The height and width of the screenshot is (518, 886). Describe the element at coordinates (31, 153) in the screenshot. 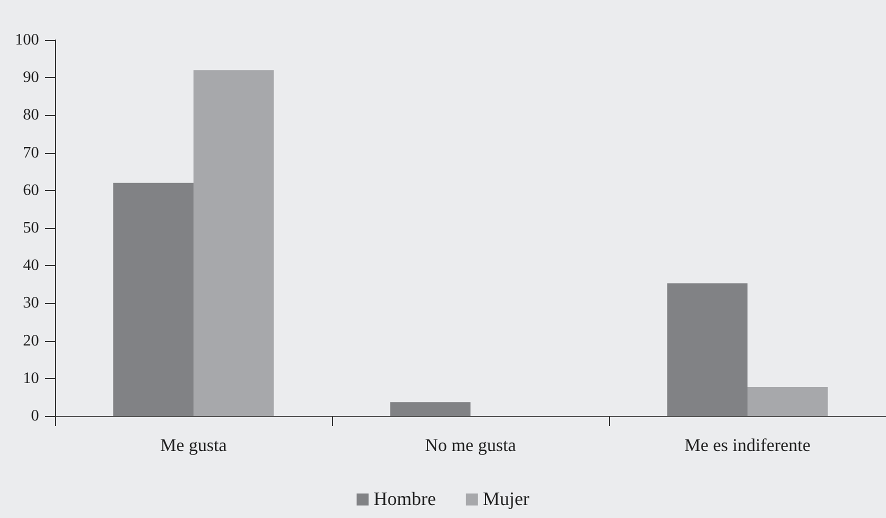

I see `y-tick-label: 70` at that location.